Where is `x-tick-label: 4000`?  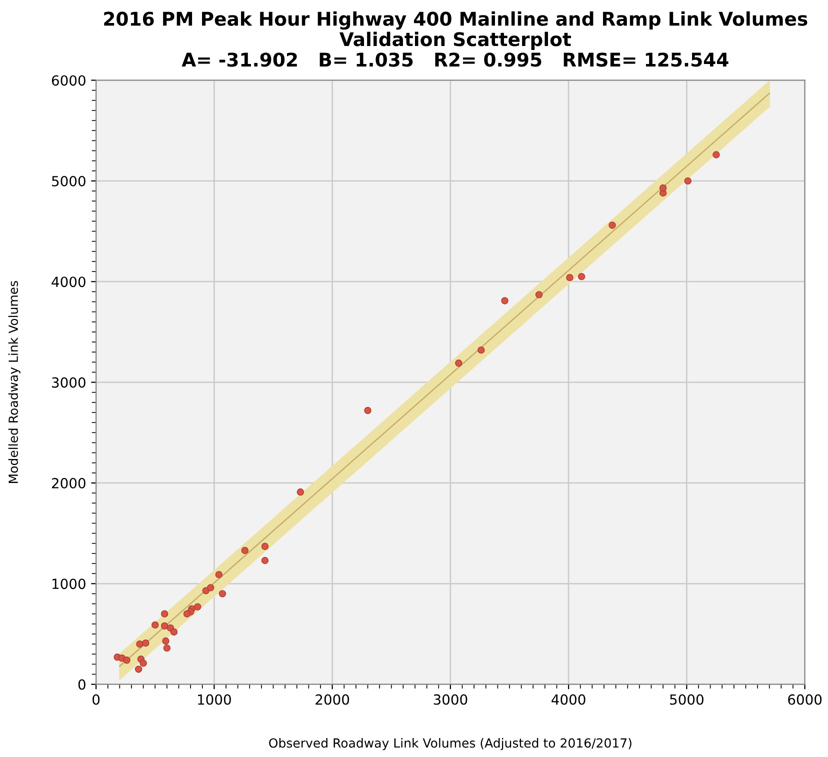
x-tick-label: 4000 is located at coordinates (569, 699).